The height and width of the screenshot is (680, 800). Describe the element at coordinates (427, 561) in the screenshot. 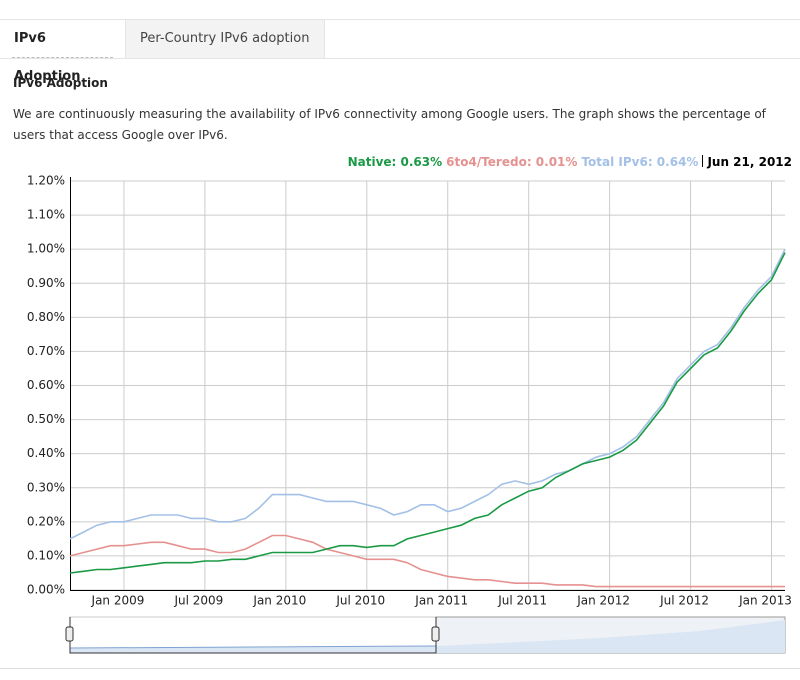

I see `series-line` at that location.